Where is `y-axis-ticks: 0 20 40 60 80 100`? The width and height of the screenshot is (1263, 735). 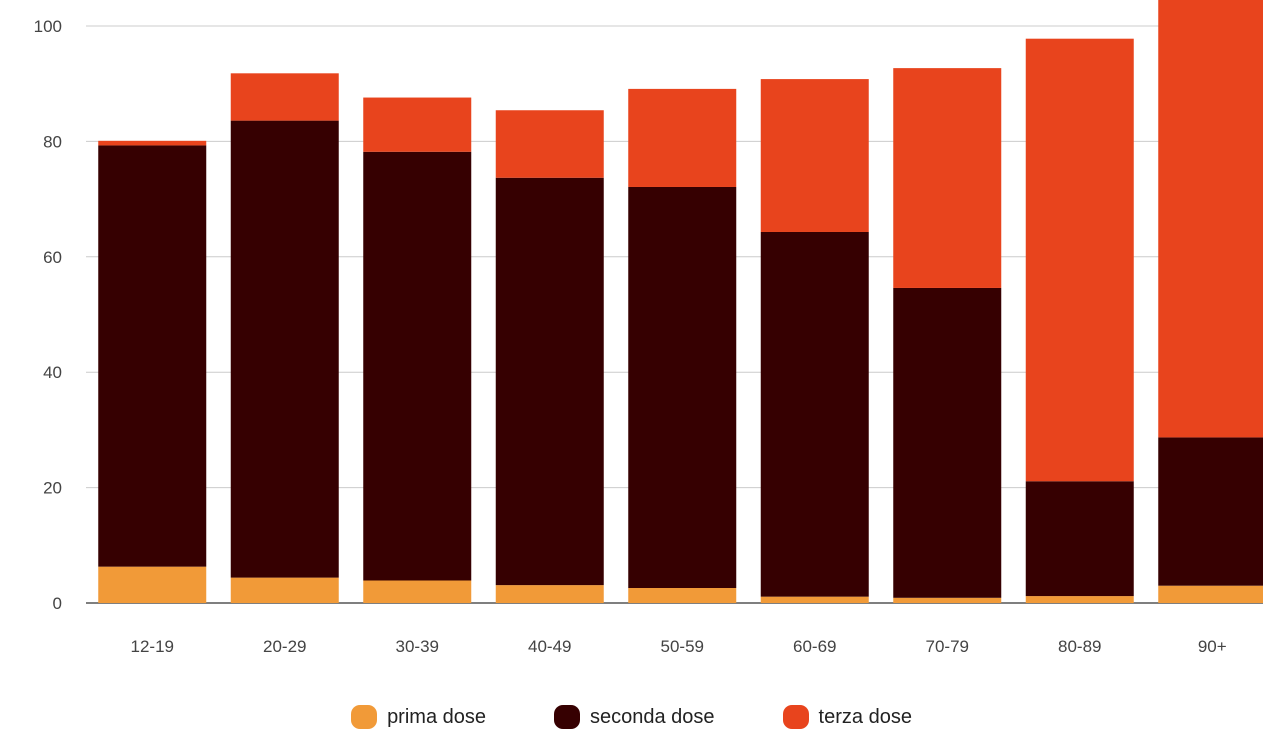 y-axis-ticks: 0 20 40 60 80 100 is located at coordinates (48, 315).